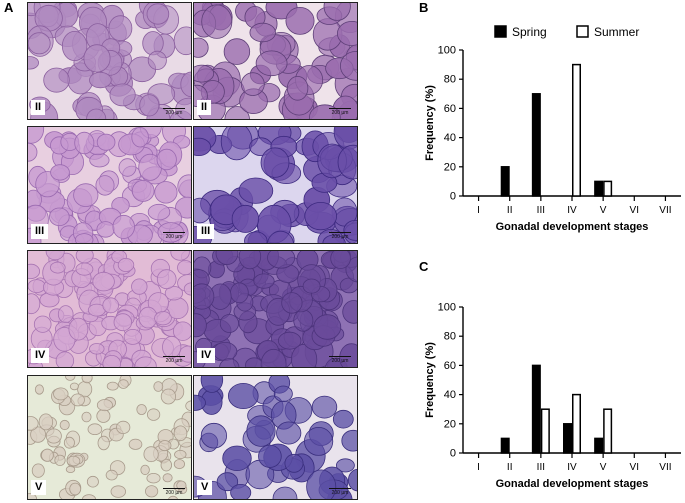 The height and width of the screenshot is (503, 685). Describe the element at coordinates (541, 467) in the screenshot. I see `x-tick-label: III` at that location.